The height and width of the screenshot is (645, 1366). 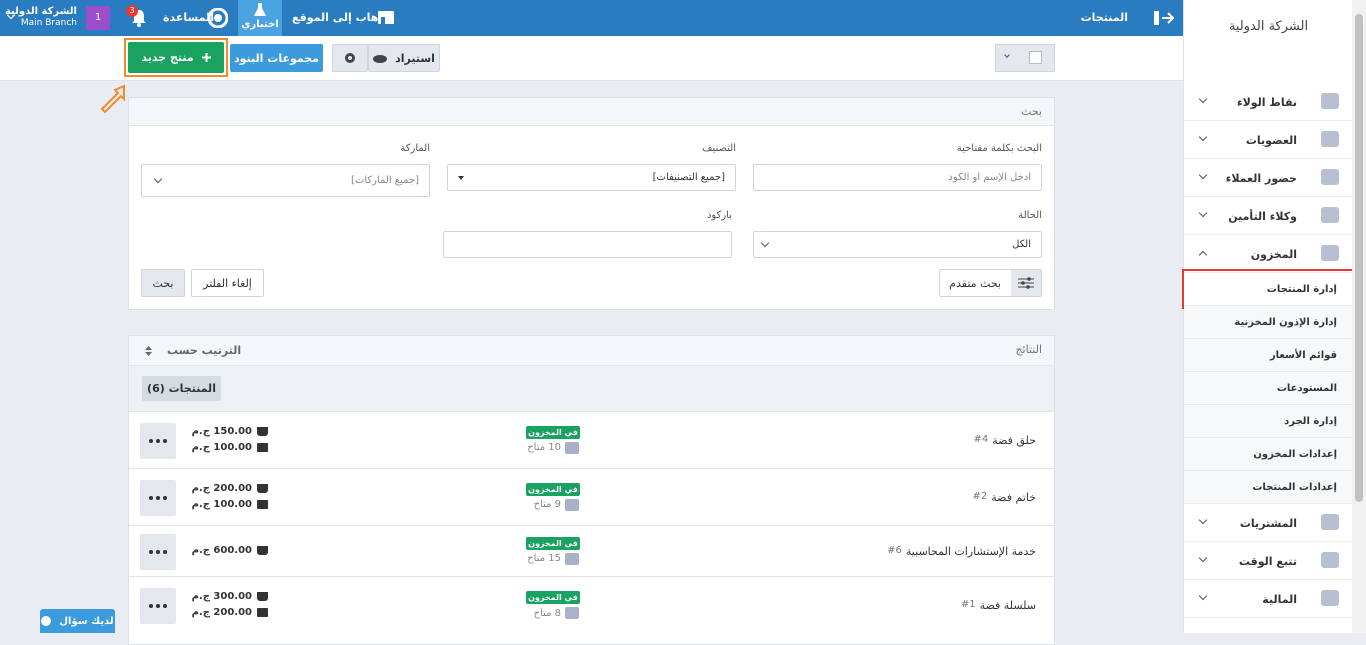 What do you see at coordinates (897, 244) in the screenshot?
I see `status-select: الكل` at bounding box center [897, 244].